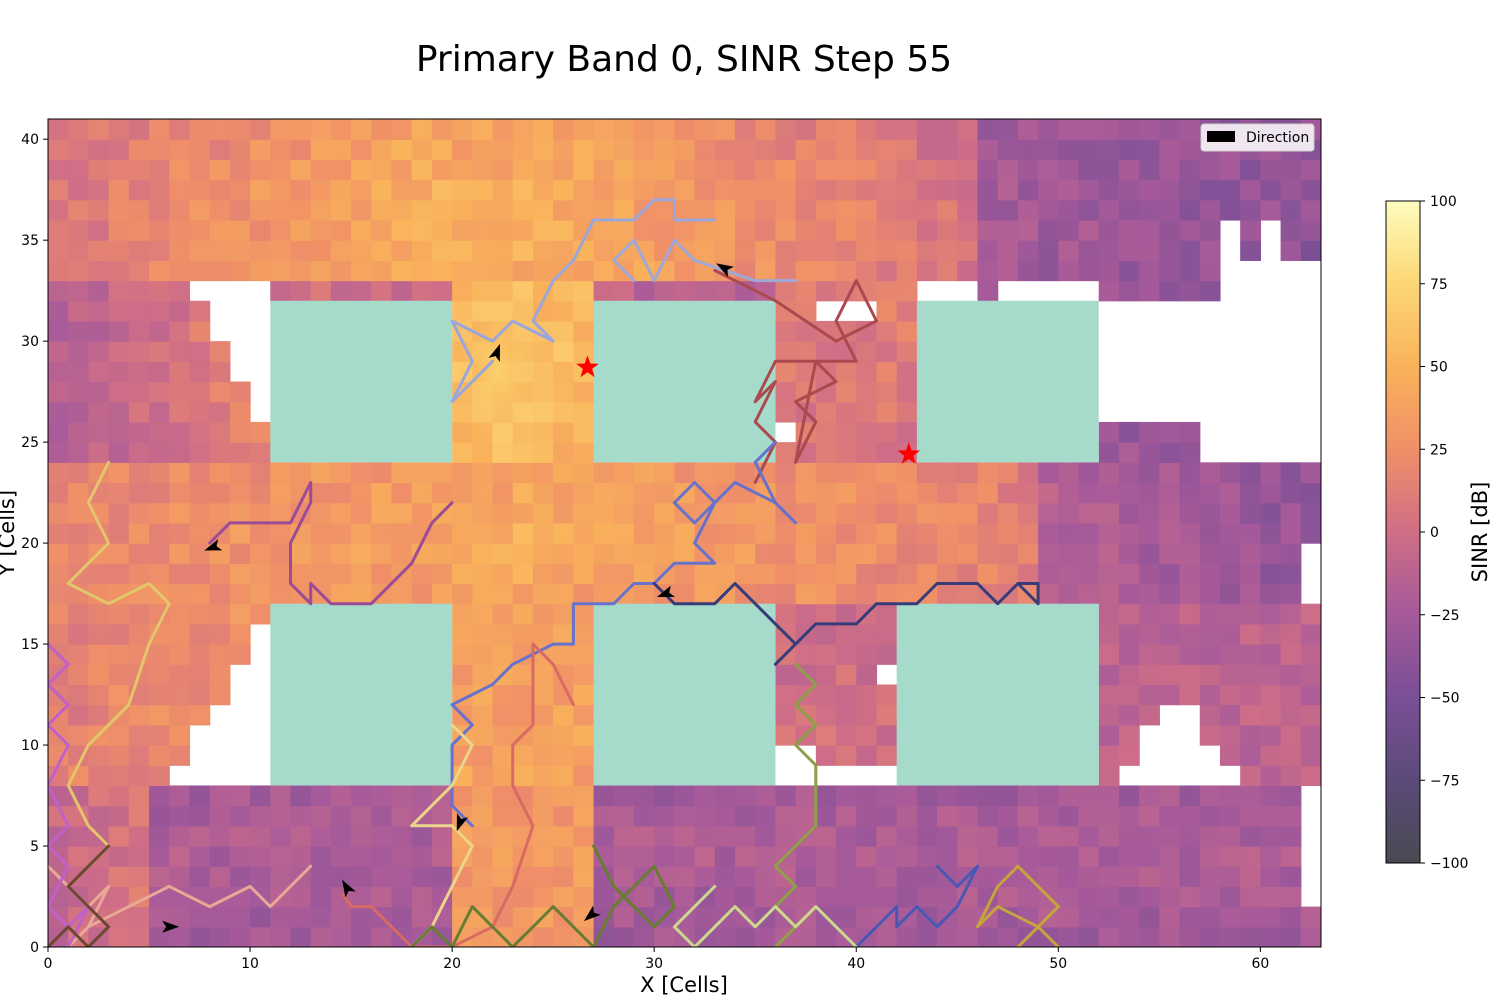 The image size is (1500, 1000). I want to click on colorbar-gradient, so click(1403, 532).